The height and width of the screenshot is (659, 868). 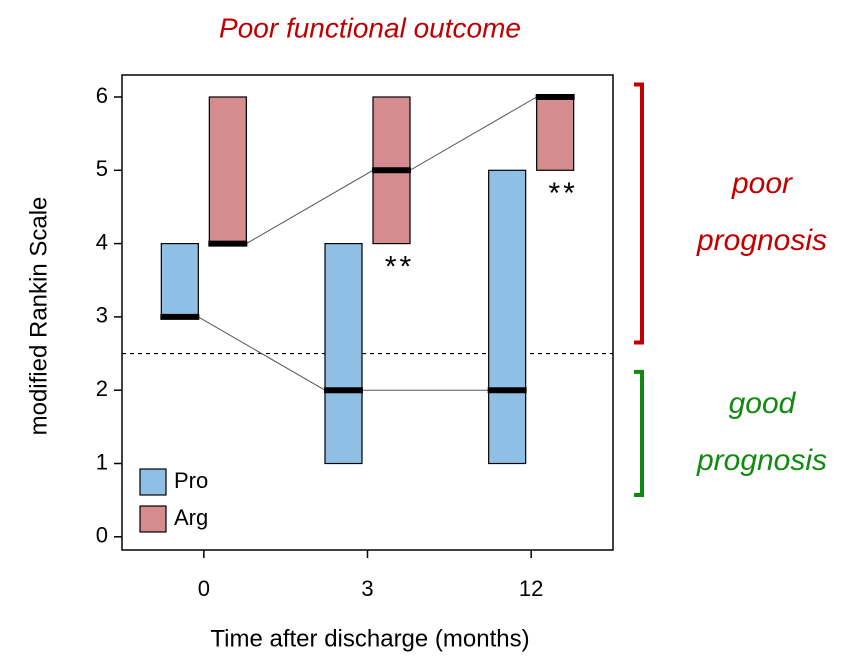 I want to click on x-axis-label: Time after discharge (months), so click(x=369, y=638).